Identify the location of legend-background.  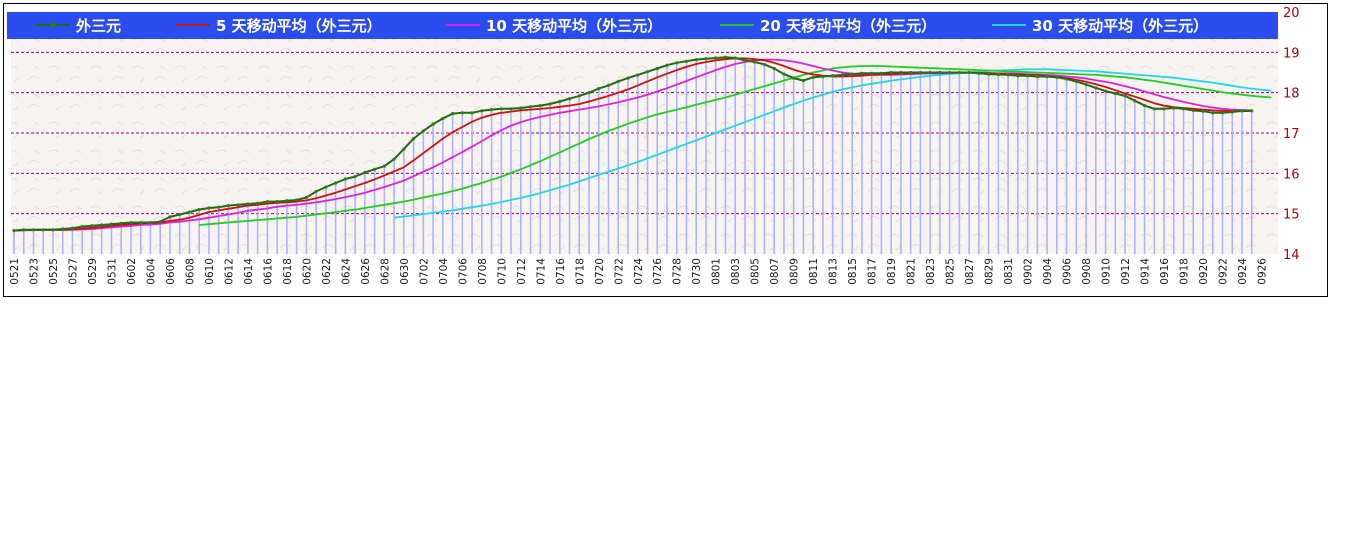
(642, 25).